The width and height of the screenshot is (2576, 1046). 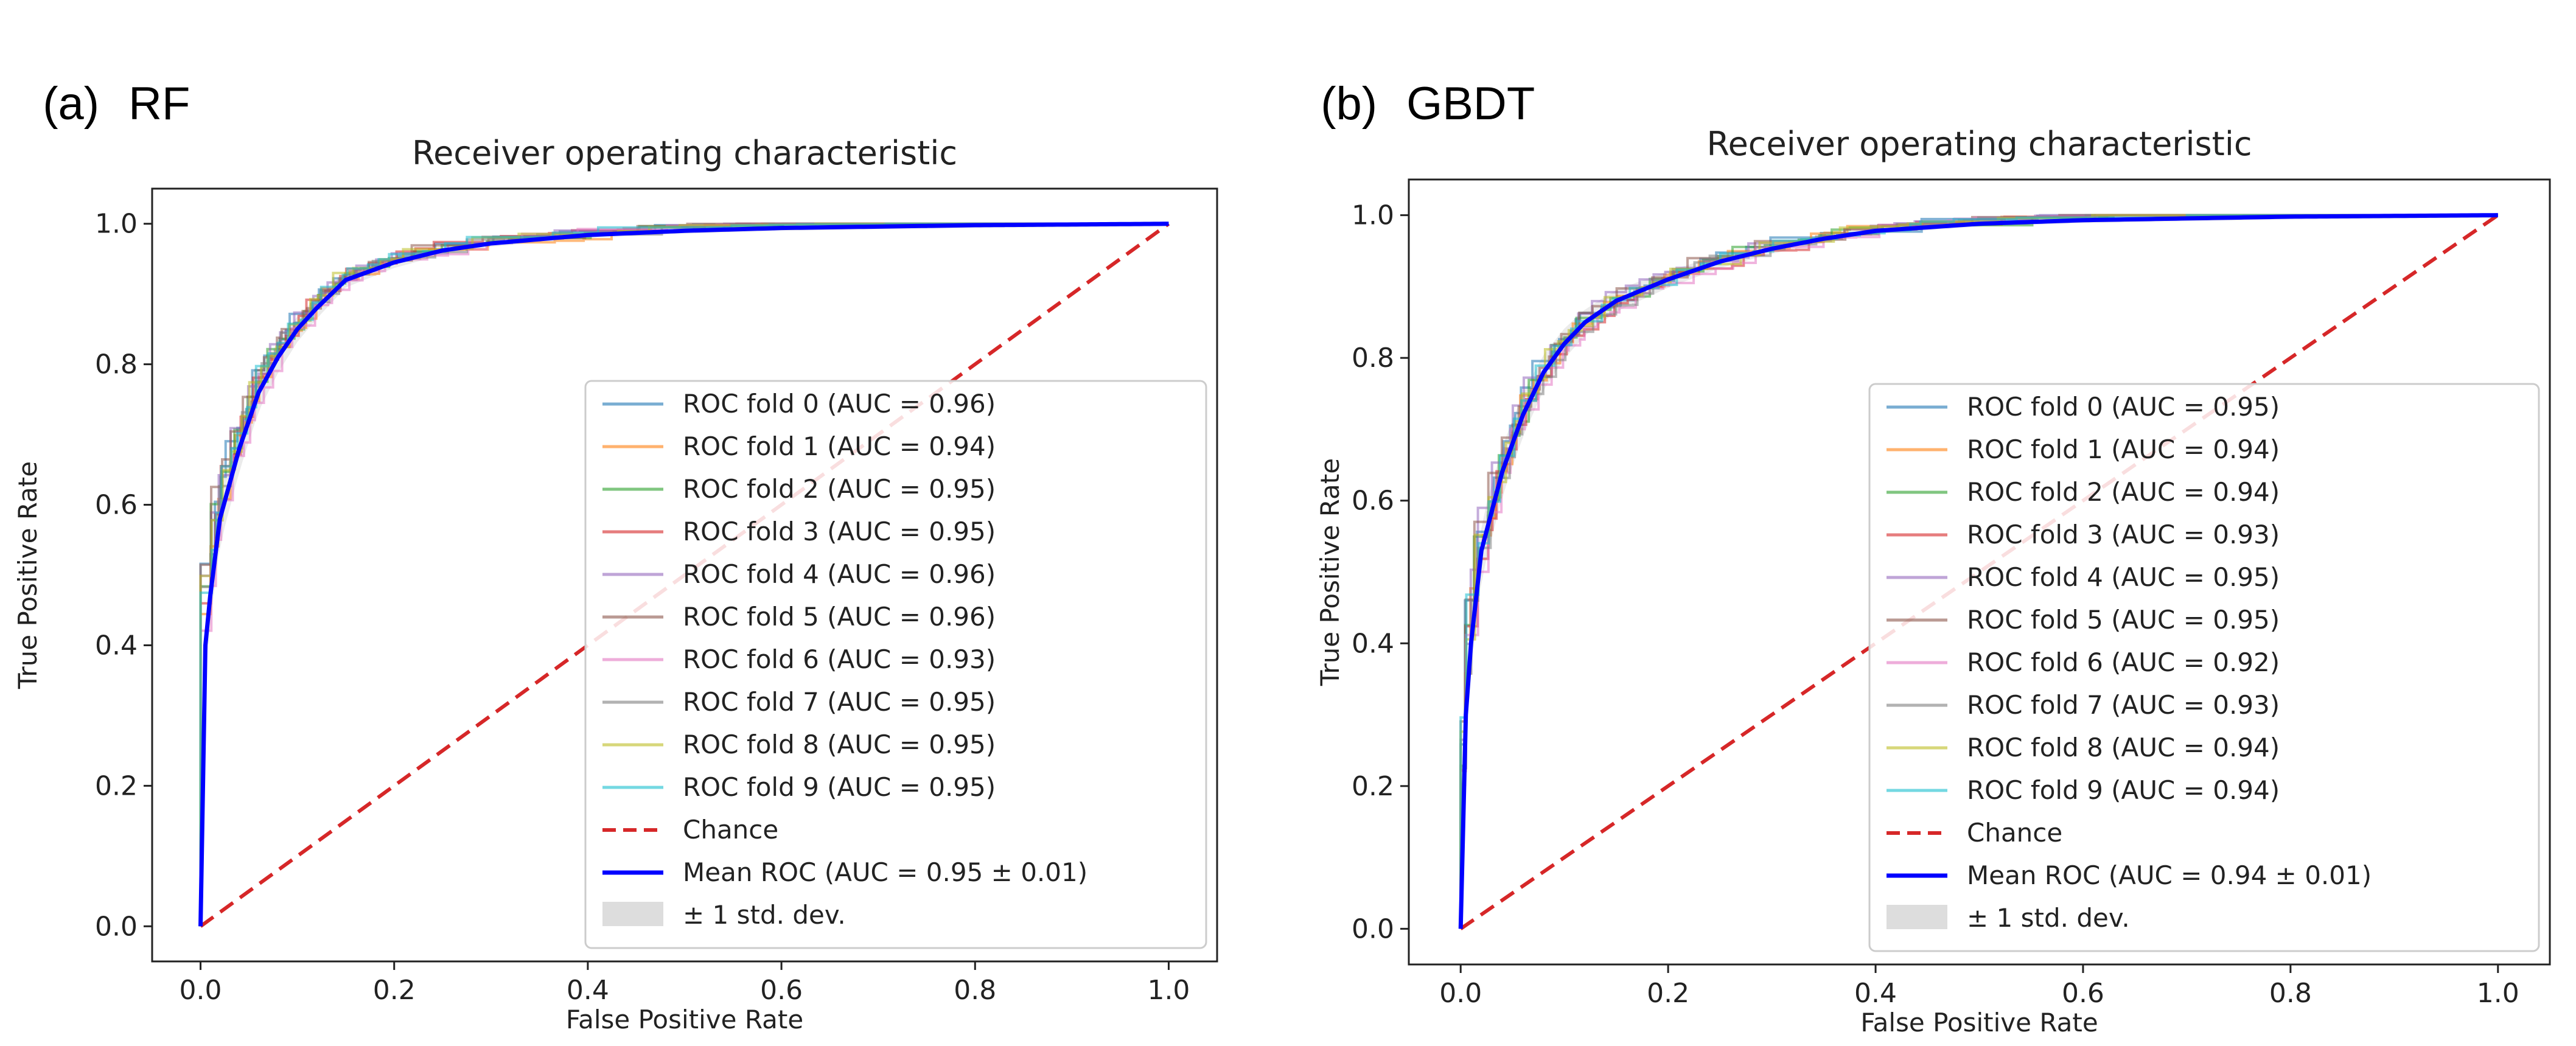 I want to click on panel-a-heading: (a) RF, so click(x=103, y=77).